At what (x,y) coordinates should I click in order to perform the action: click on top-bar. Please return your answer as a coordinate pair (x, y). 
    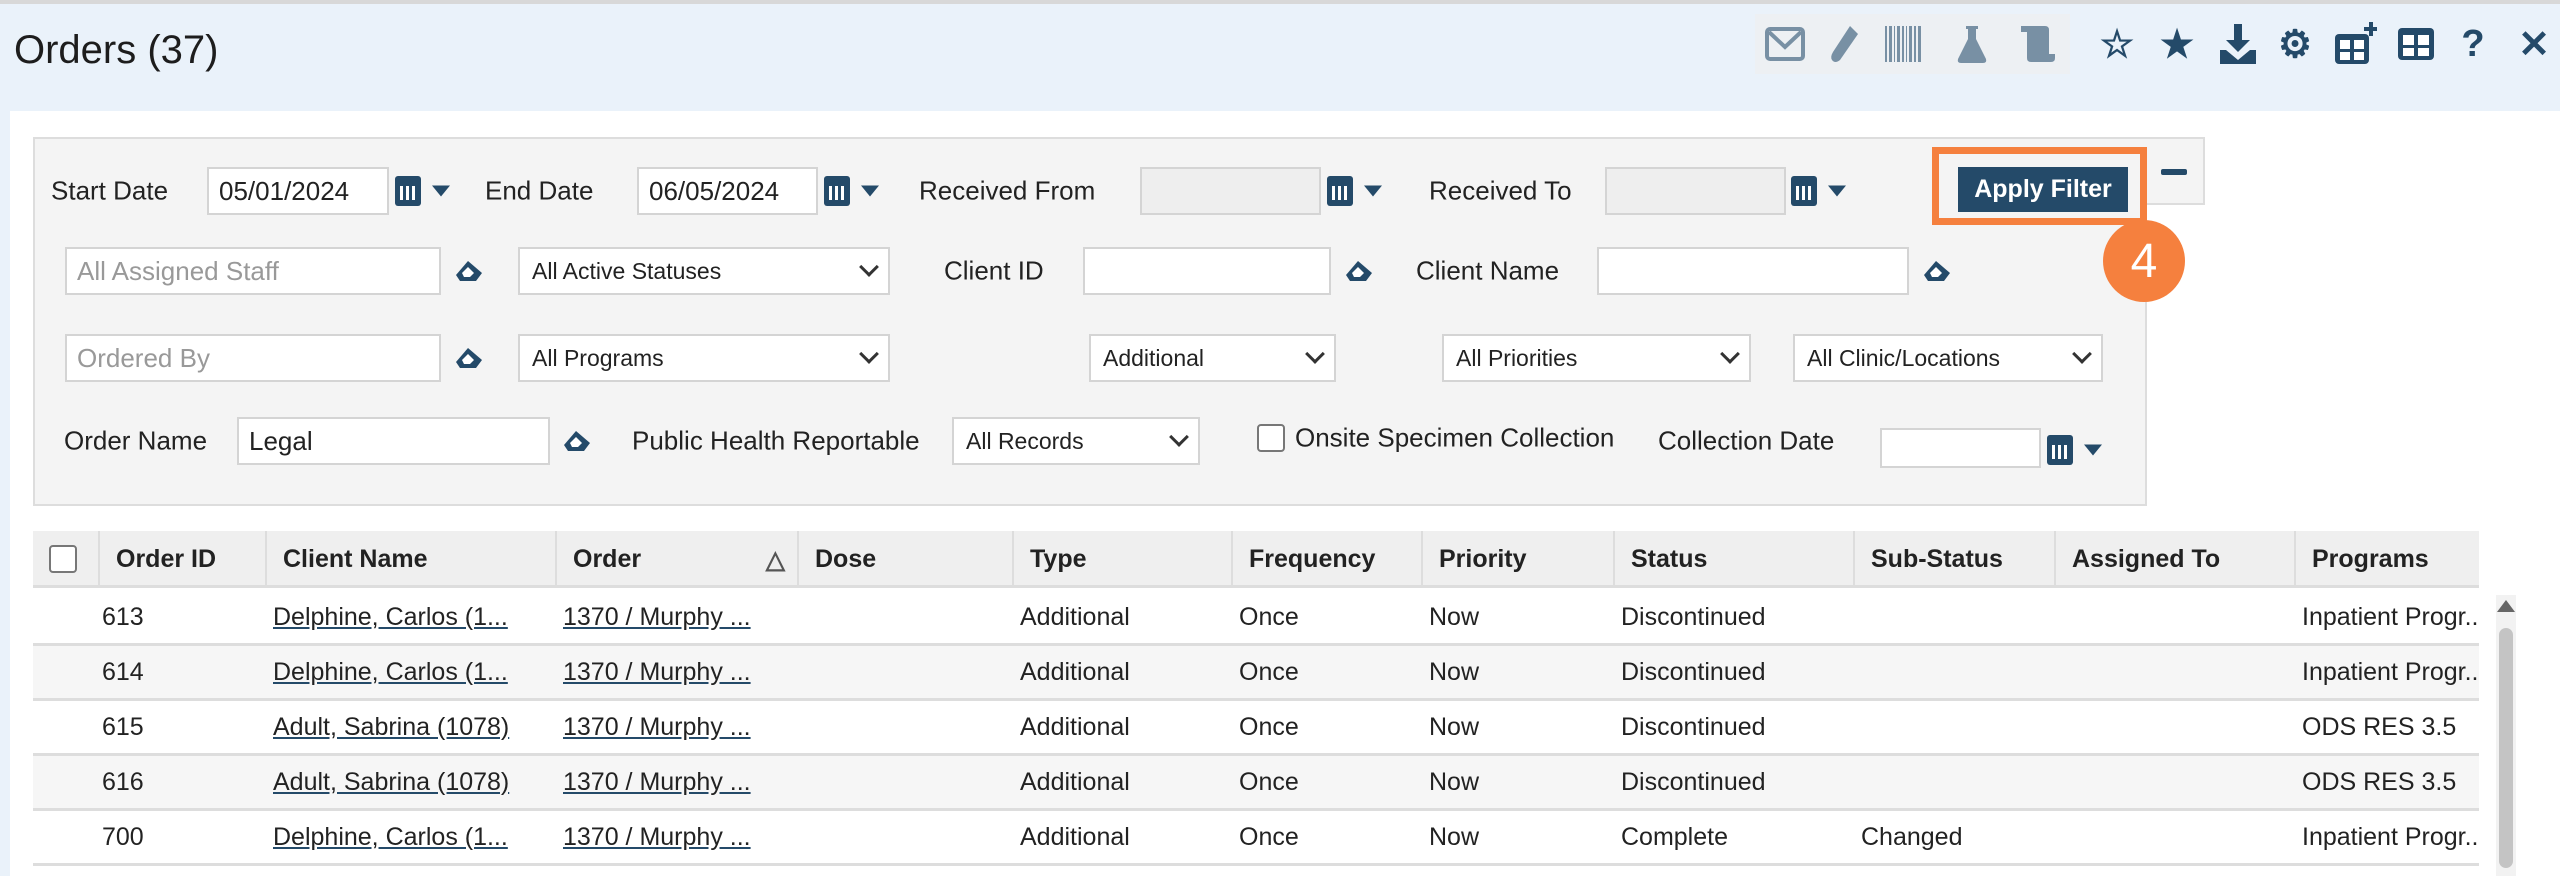
    Looking at the image, I should click on (1280, 55).